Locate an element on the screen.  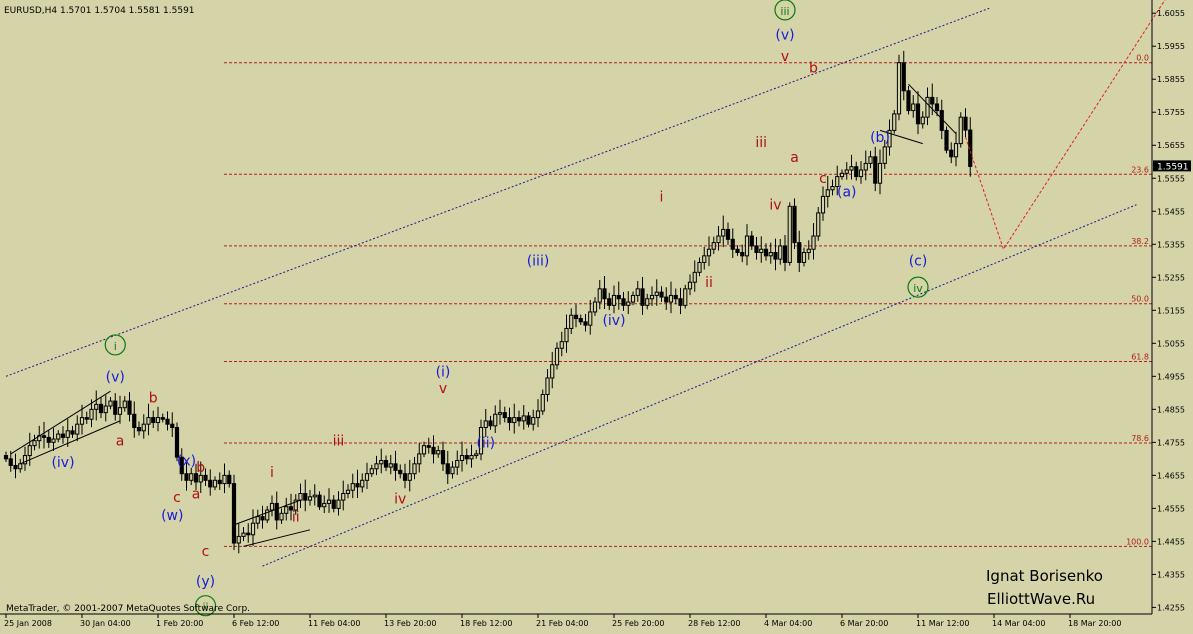
y-tick-label: 1.4655 is located at coordinates (1171, 475).